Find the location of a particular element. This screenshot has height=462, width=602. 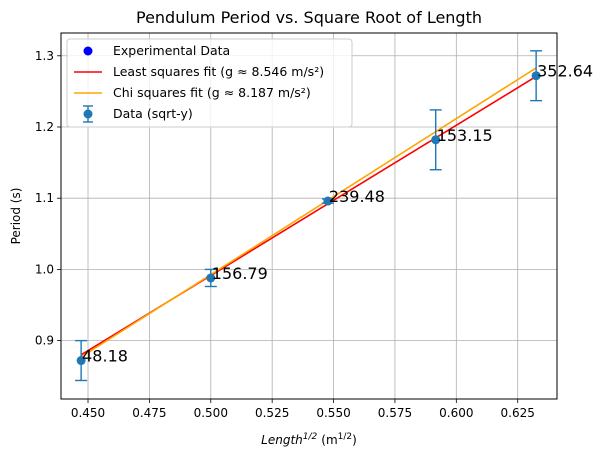

x-tick-label: 0.550 is located at coordinates (333, 413).